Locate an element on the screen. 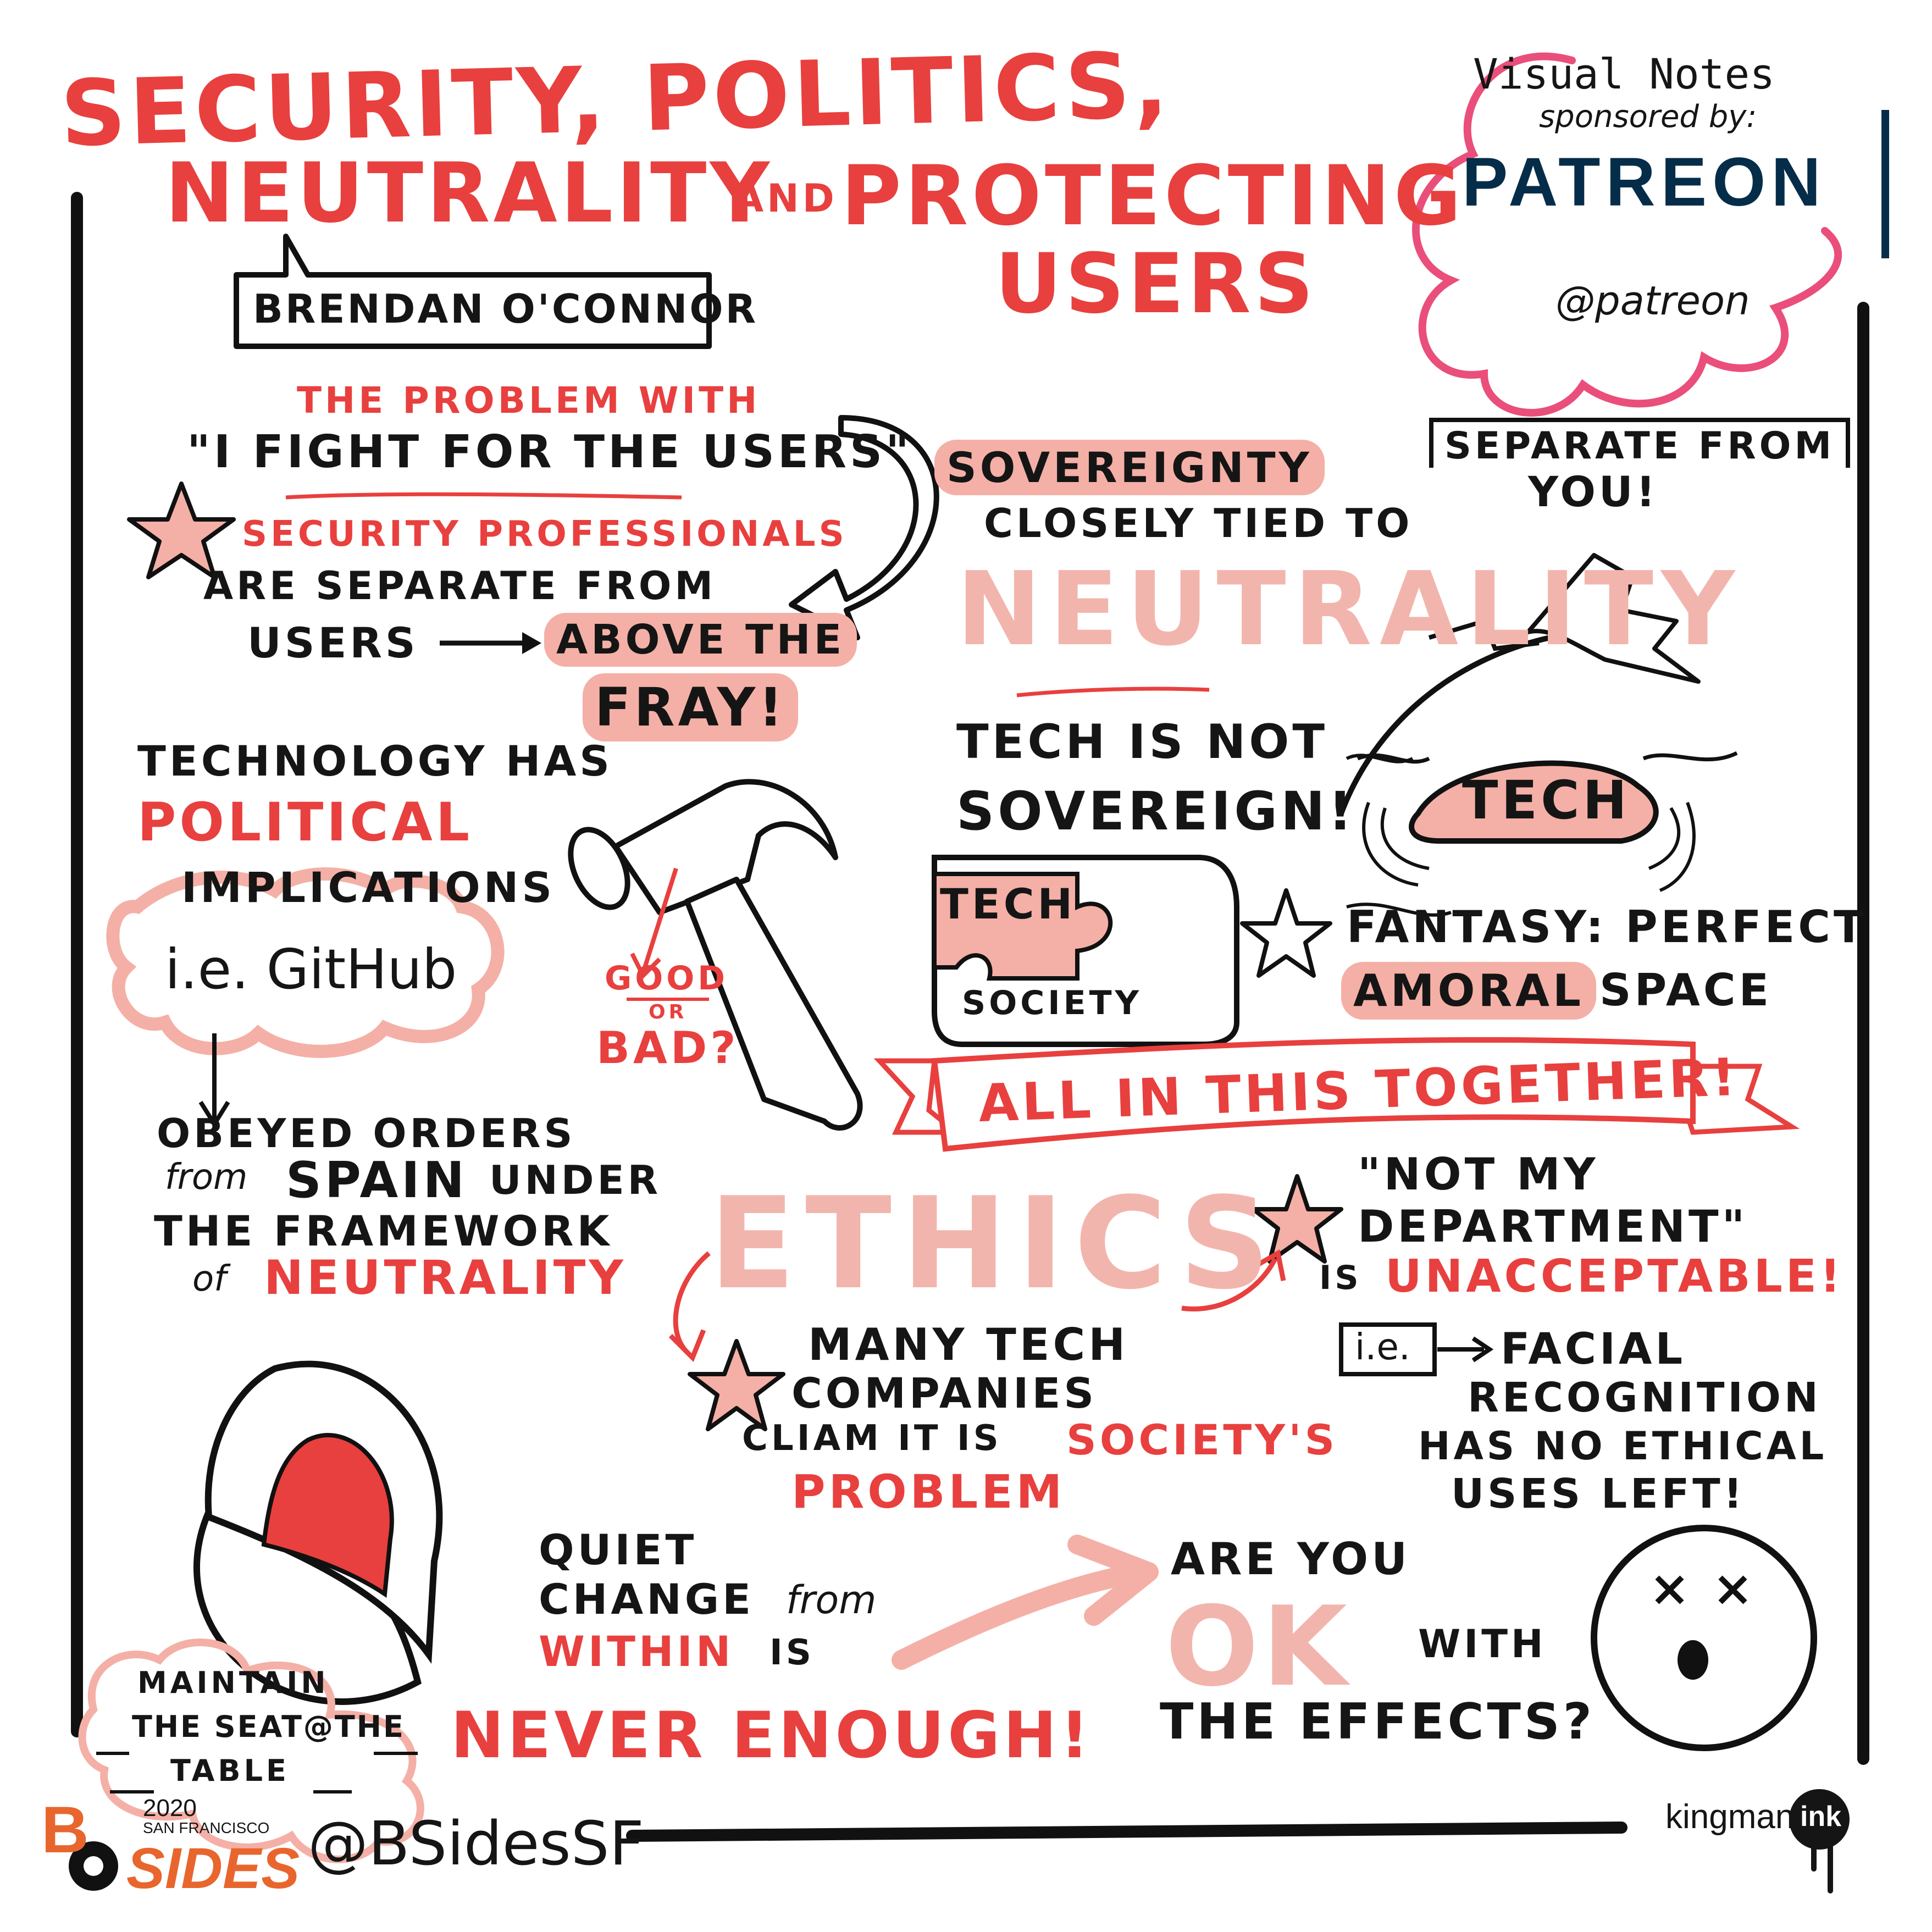 This screenshot has height=1932, width=1932. kingman-word: kingman is located at coordinates (1730, 1817).